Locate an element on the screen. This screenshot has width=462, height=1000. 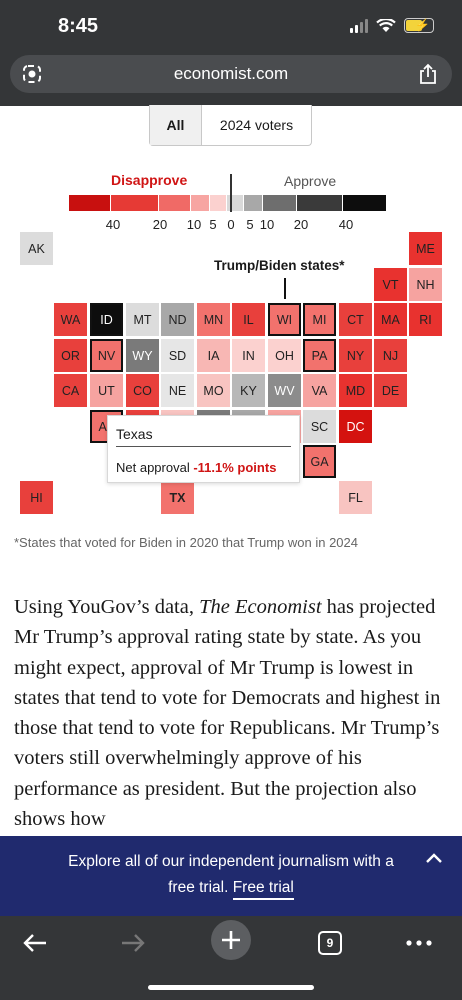
state-tile-hi: HI is located at coordinates (36, 497).